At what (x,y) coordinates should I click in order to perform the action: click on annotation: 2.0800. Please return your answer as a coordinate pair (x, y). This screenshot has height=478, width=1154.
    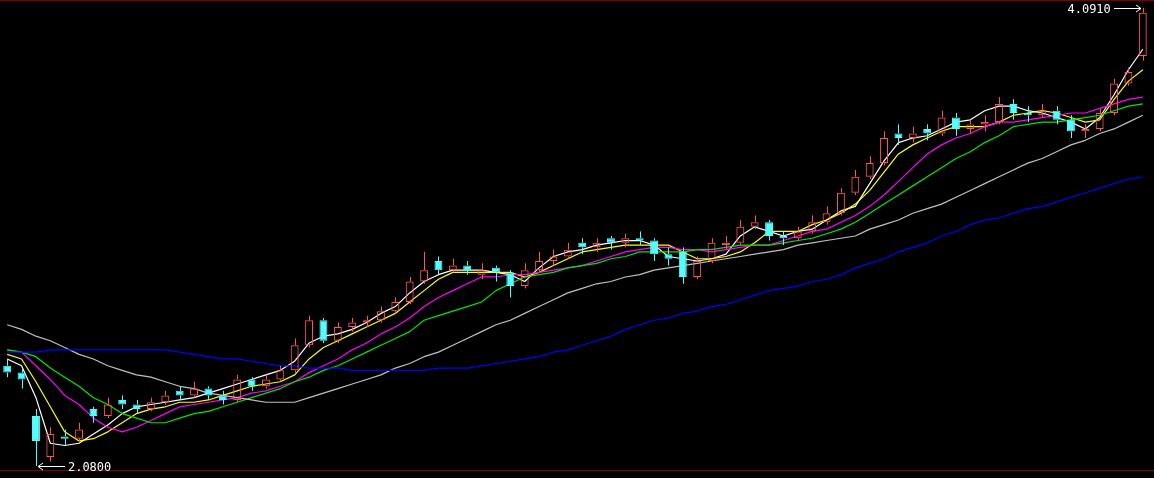
    Looking at the image, I should click on (89, 466).